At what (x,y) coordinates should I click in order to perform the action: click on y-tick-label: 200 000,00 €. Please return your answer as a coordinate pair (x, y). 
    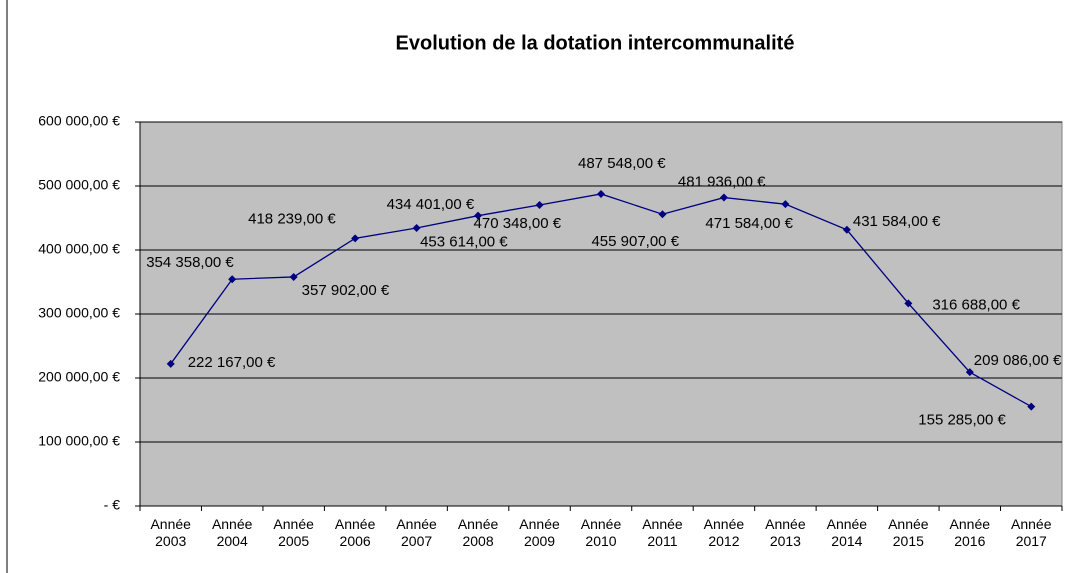
    Looking at the image, I should click on (79, 377).